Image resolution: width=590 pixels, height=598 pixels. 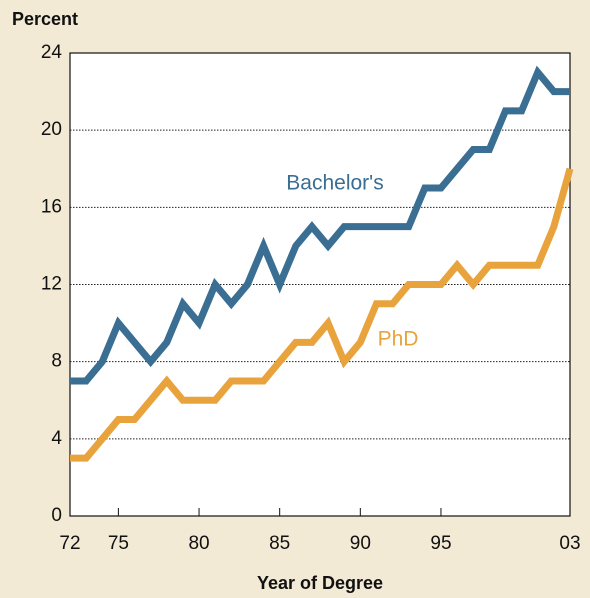 What do you see at coordinates (279, 543) in the screenshot?
I see `x-tick-label: 85` at bounding box center [279, 543].